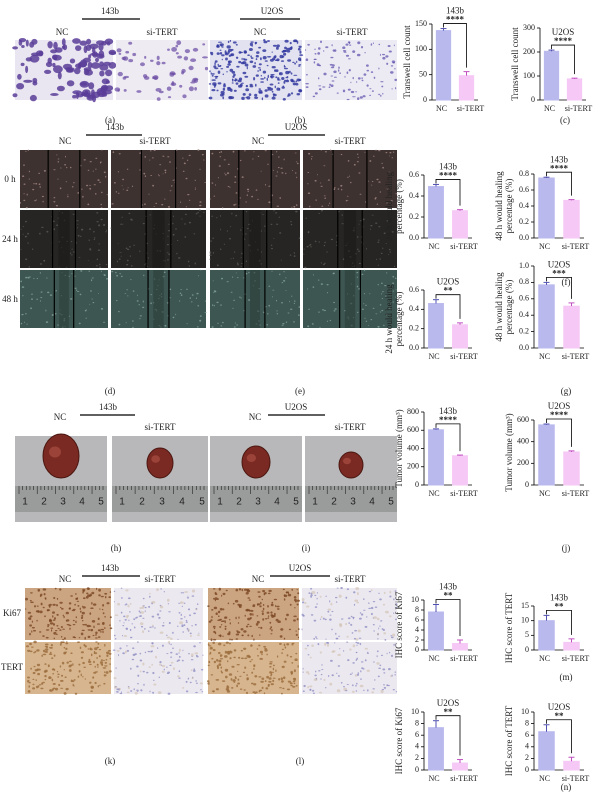 This screenshot has height=801, width=600. I want to click on bar, so click(546, 635).